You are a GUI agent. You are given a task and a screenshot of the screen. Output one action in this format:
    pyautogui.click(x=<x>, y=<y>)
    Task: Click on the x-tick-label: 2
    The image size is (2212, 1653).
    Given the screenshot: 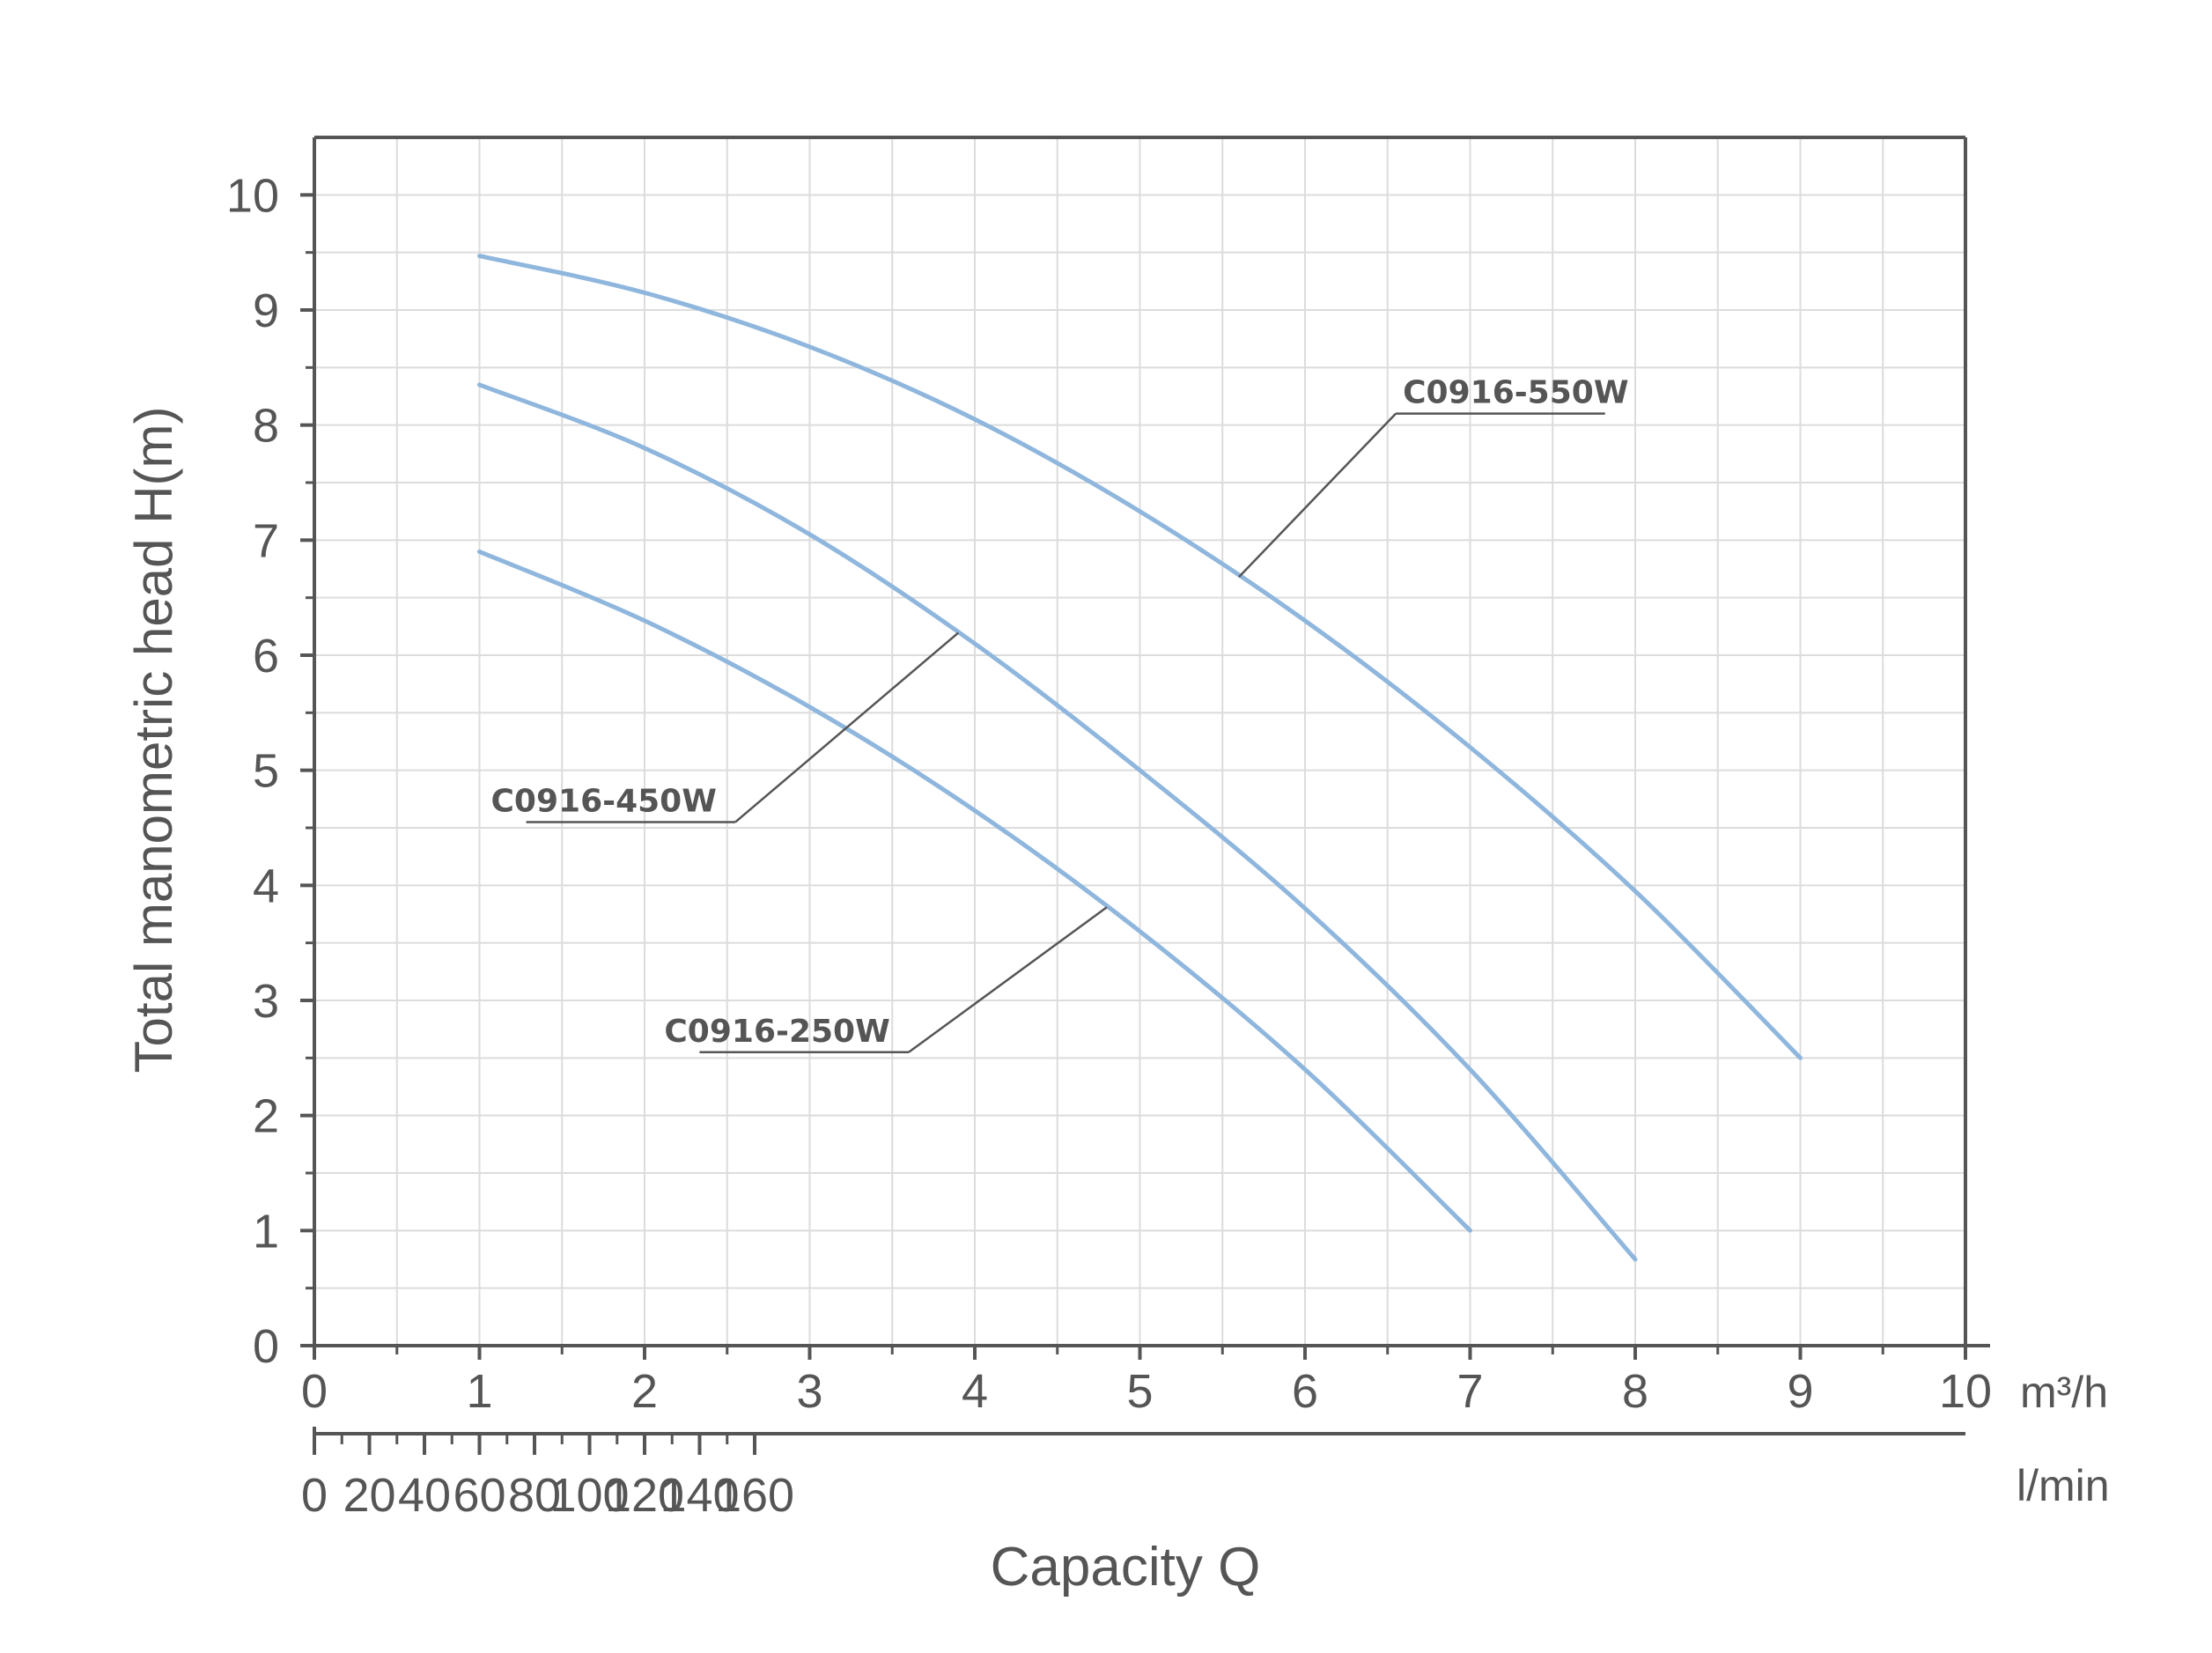 What is the action you would take?
    pyautogui.click(x=644, y=1391)
    